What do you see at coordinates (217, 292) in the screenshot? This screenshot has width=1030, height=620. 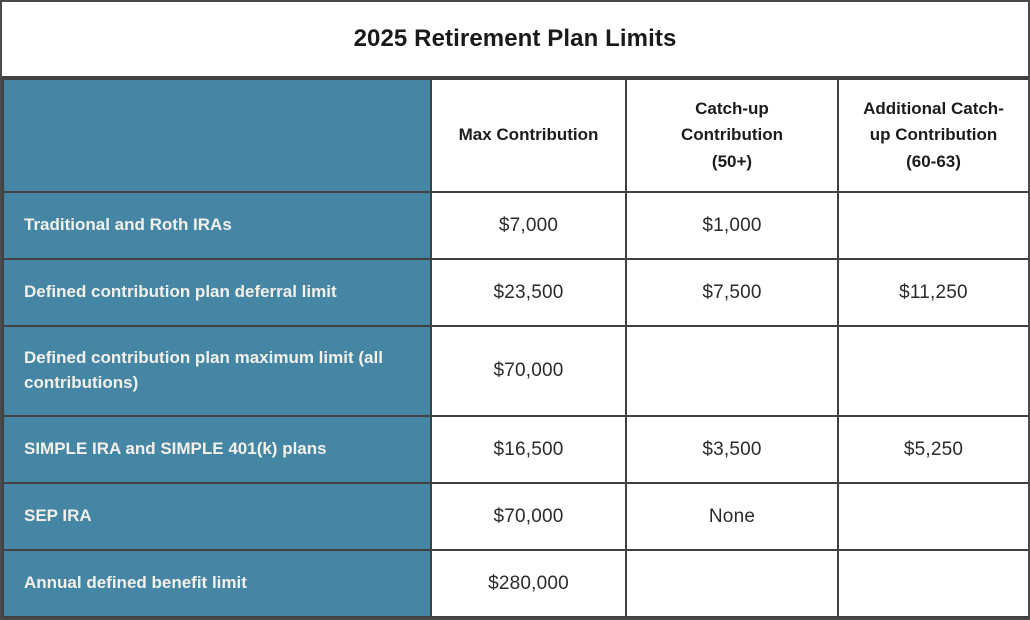 I see `row-label-dc-plan-deferral-limit: Defined contribution plan deferral limit` at bounding box center [217, 292].